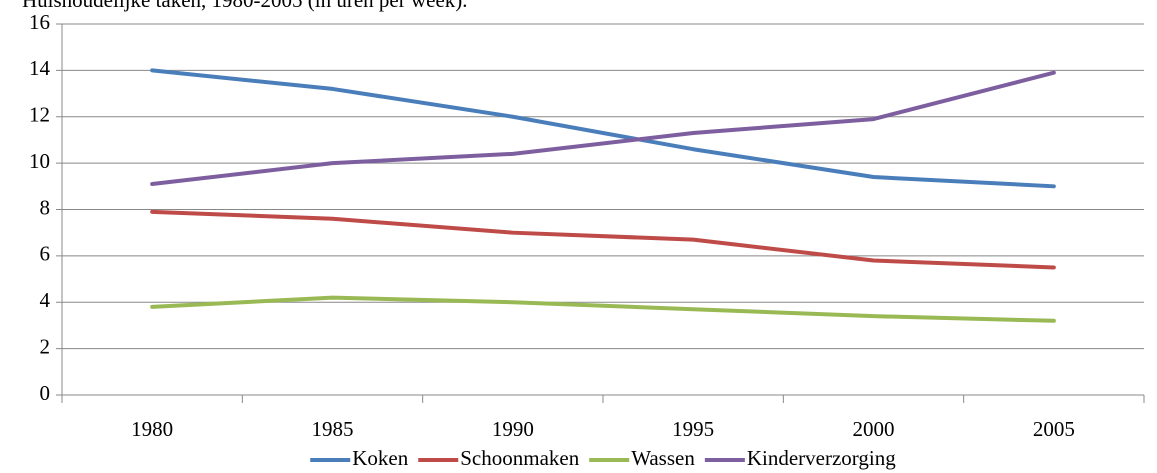  What do you see at coordinates (333, 429) in the screenshot?
I see `x-tick-label: 1985` at bounding box center [333, 429].